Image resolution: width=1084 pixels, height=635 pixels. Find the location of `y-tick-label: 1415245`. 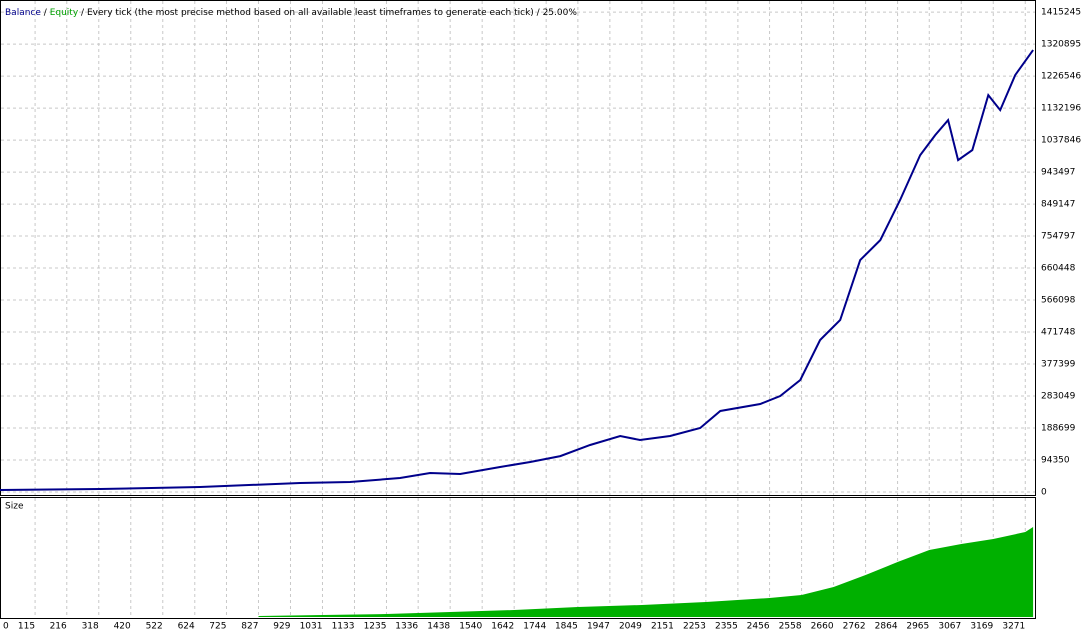

y-tick-label: 1415245 is located at coordinates (1061, 13).